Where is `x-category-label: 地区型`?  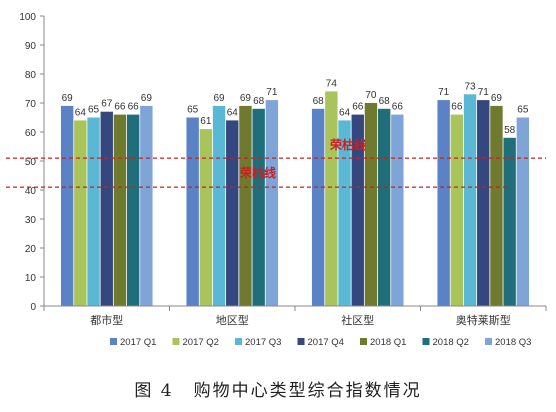 x-category-label: 地区型 is located at coordinates (232, 320).